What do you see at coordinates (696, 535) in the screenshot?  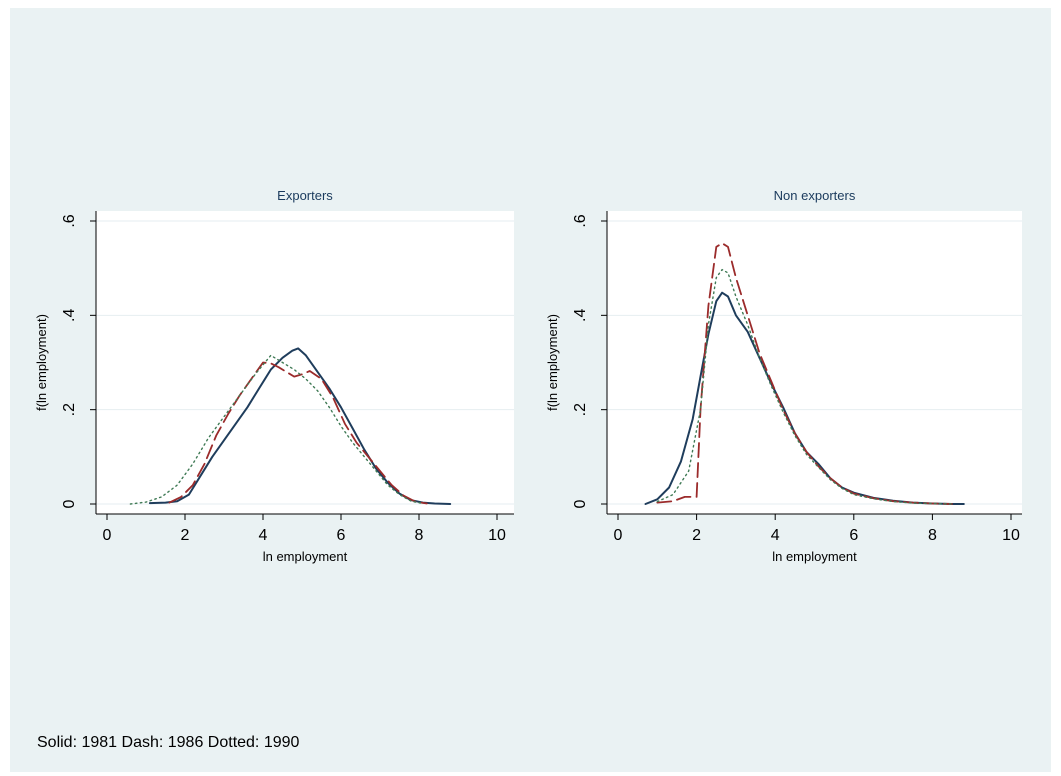 I see `x-tick-label-2-1: 2` at bounding box center [696, 535].